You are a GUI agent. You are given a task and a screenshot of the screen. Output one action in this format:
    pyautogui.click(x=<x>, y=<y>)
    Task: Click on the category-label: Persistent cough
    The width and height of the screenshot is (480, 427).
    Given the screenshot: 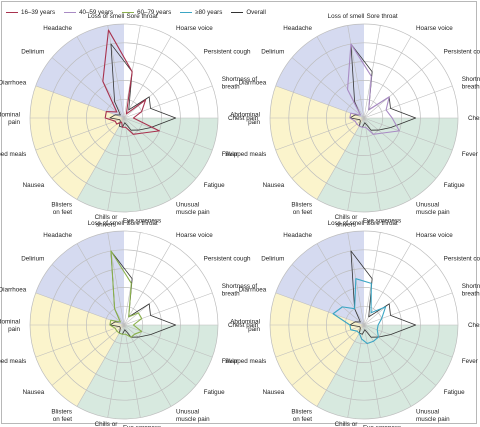 What is the action you would take?
    pyautogui.click(x=227, y=258)
    